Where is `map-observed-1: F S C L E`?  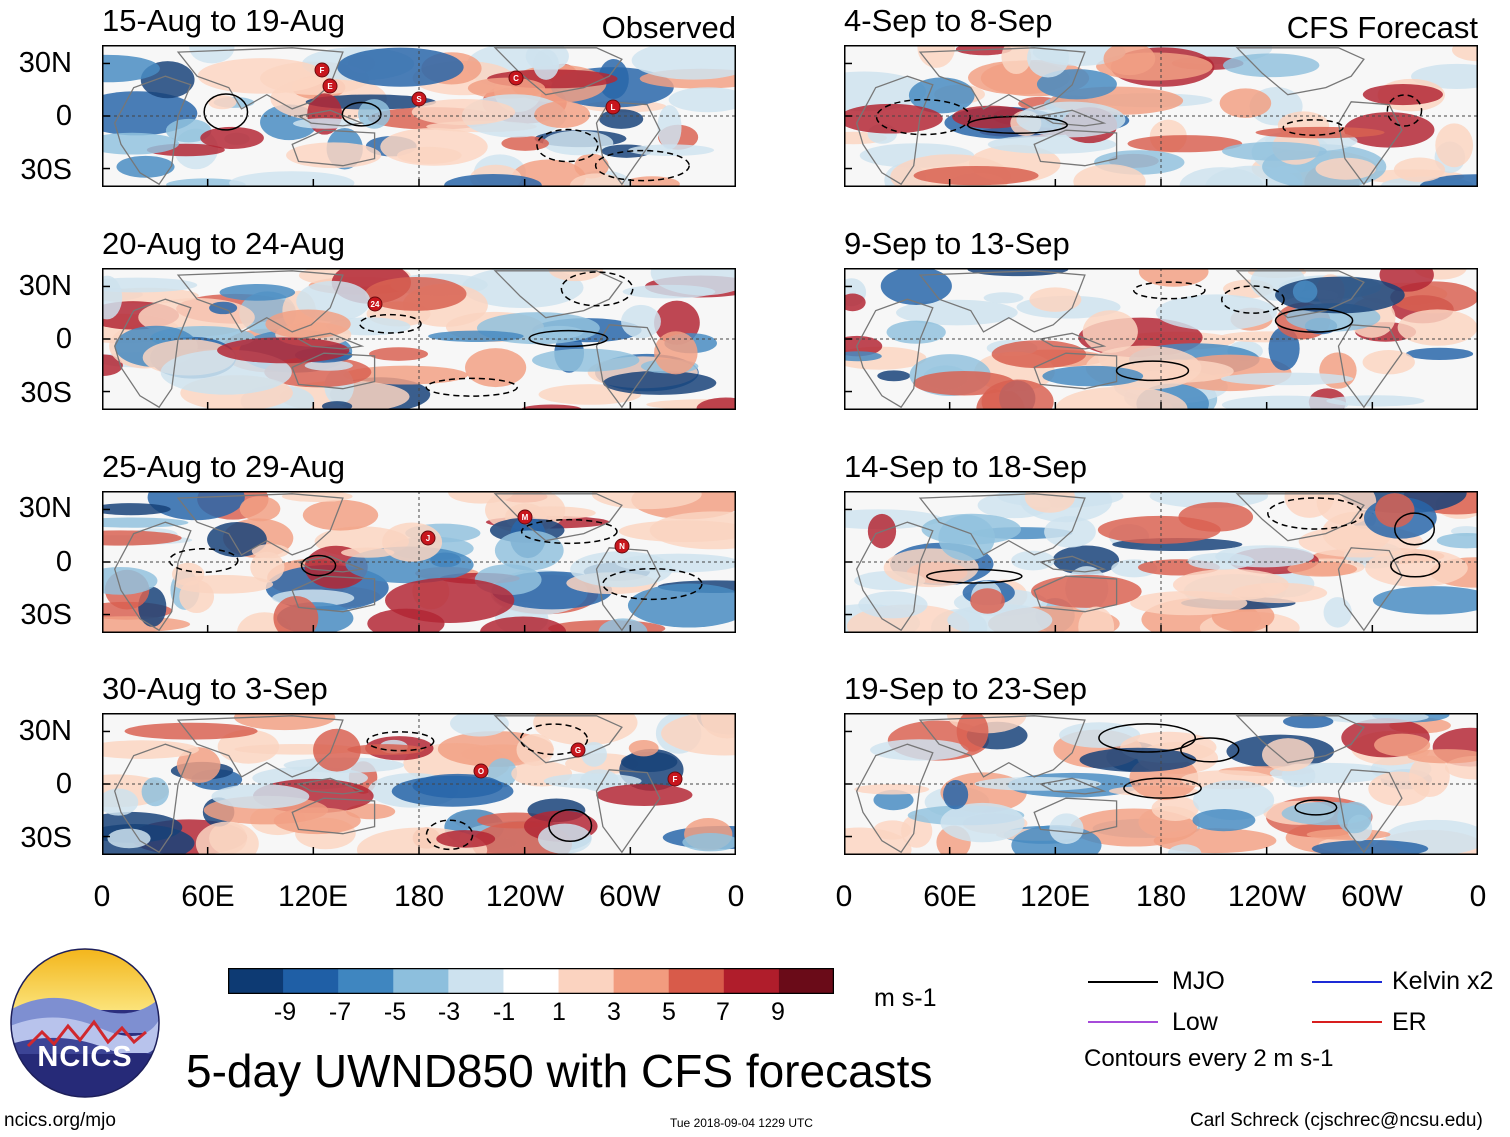 map-observed-1: F S C L E is located at coordinates (419, 116).